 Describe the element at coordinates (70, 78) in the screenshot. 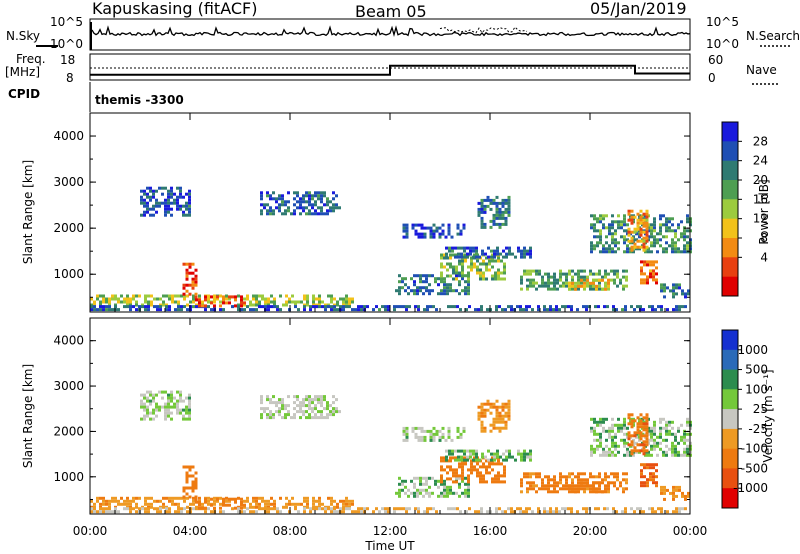

I see `freq-left-tick-bottom: 8` at that location.